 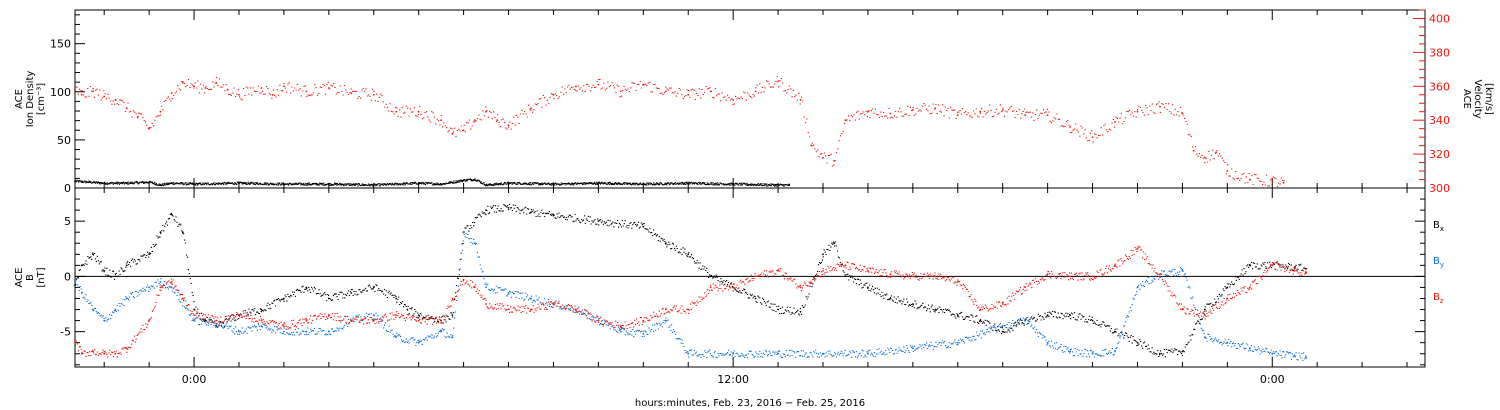 What do you see at coordinates (1488, 99) in the screenshot?
I see `y-right-axis-label: [km/s]` at bounding box center [1488, 99].